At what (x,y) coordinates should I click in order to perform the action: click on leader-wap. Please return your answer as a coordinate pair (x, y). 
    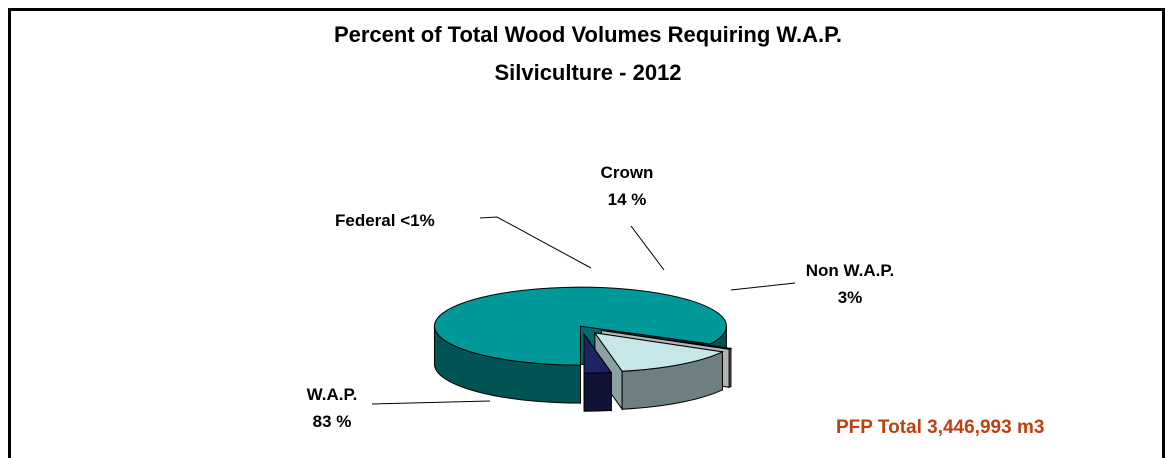
    Looking at the image, I should click on (431, 402).